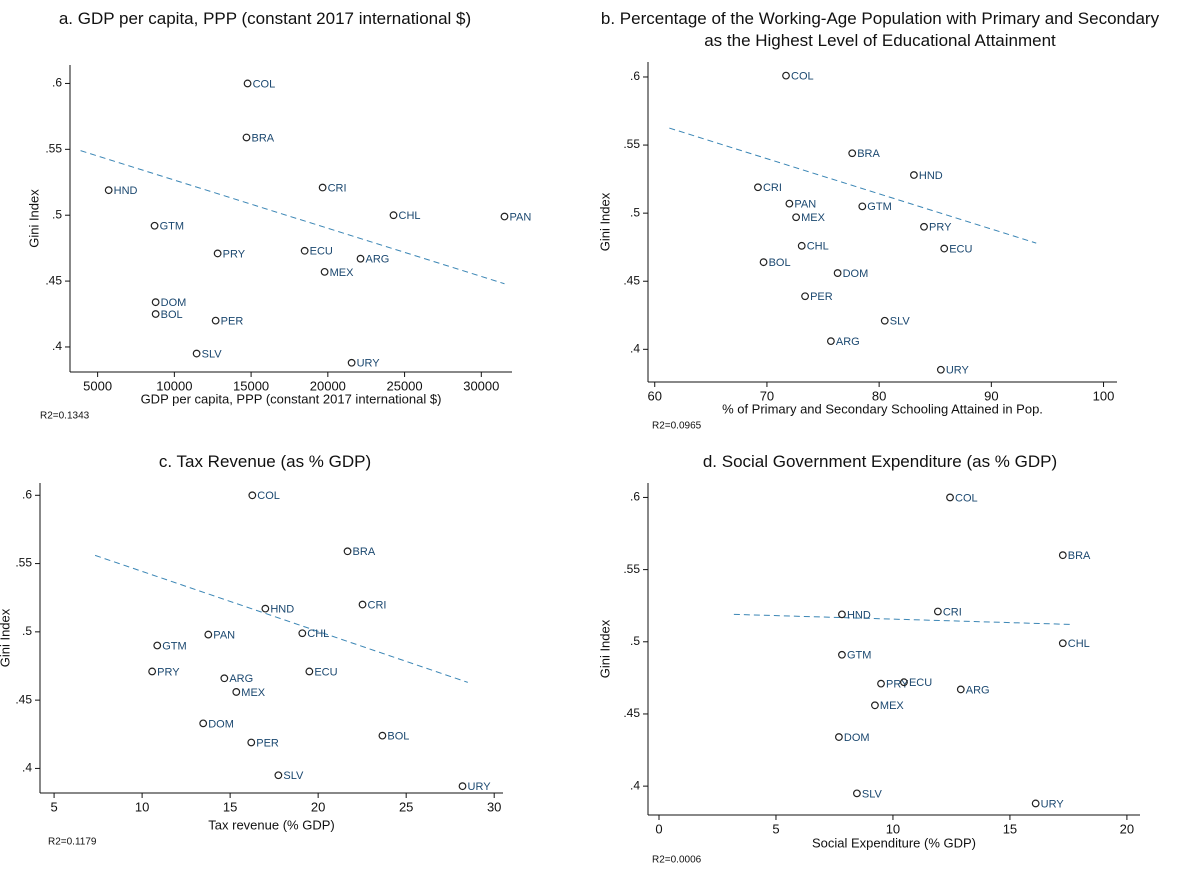 The height and width of the screenshot is (872, 1198). What do you see at coordinates (1010, 828) in the screenshot?
I see `x-tick-label: 15` at bounding box center [1010, 828].